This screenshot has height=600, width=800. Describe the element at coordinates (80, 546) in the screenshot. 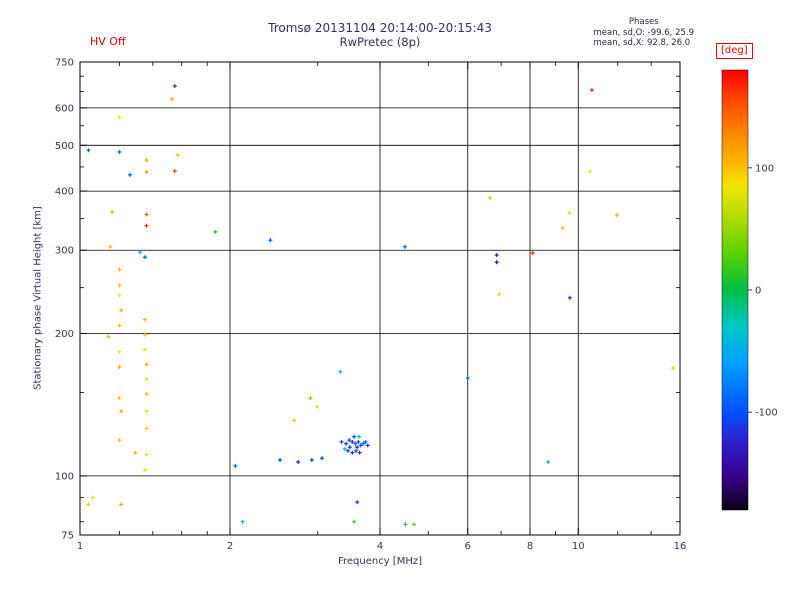

I see `svg-text: 1` at that location.